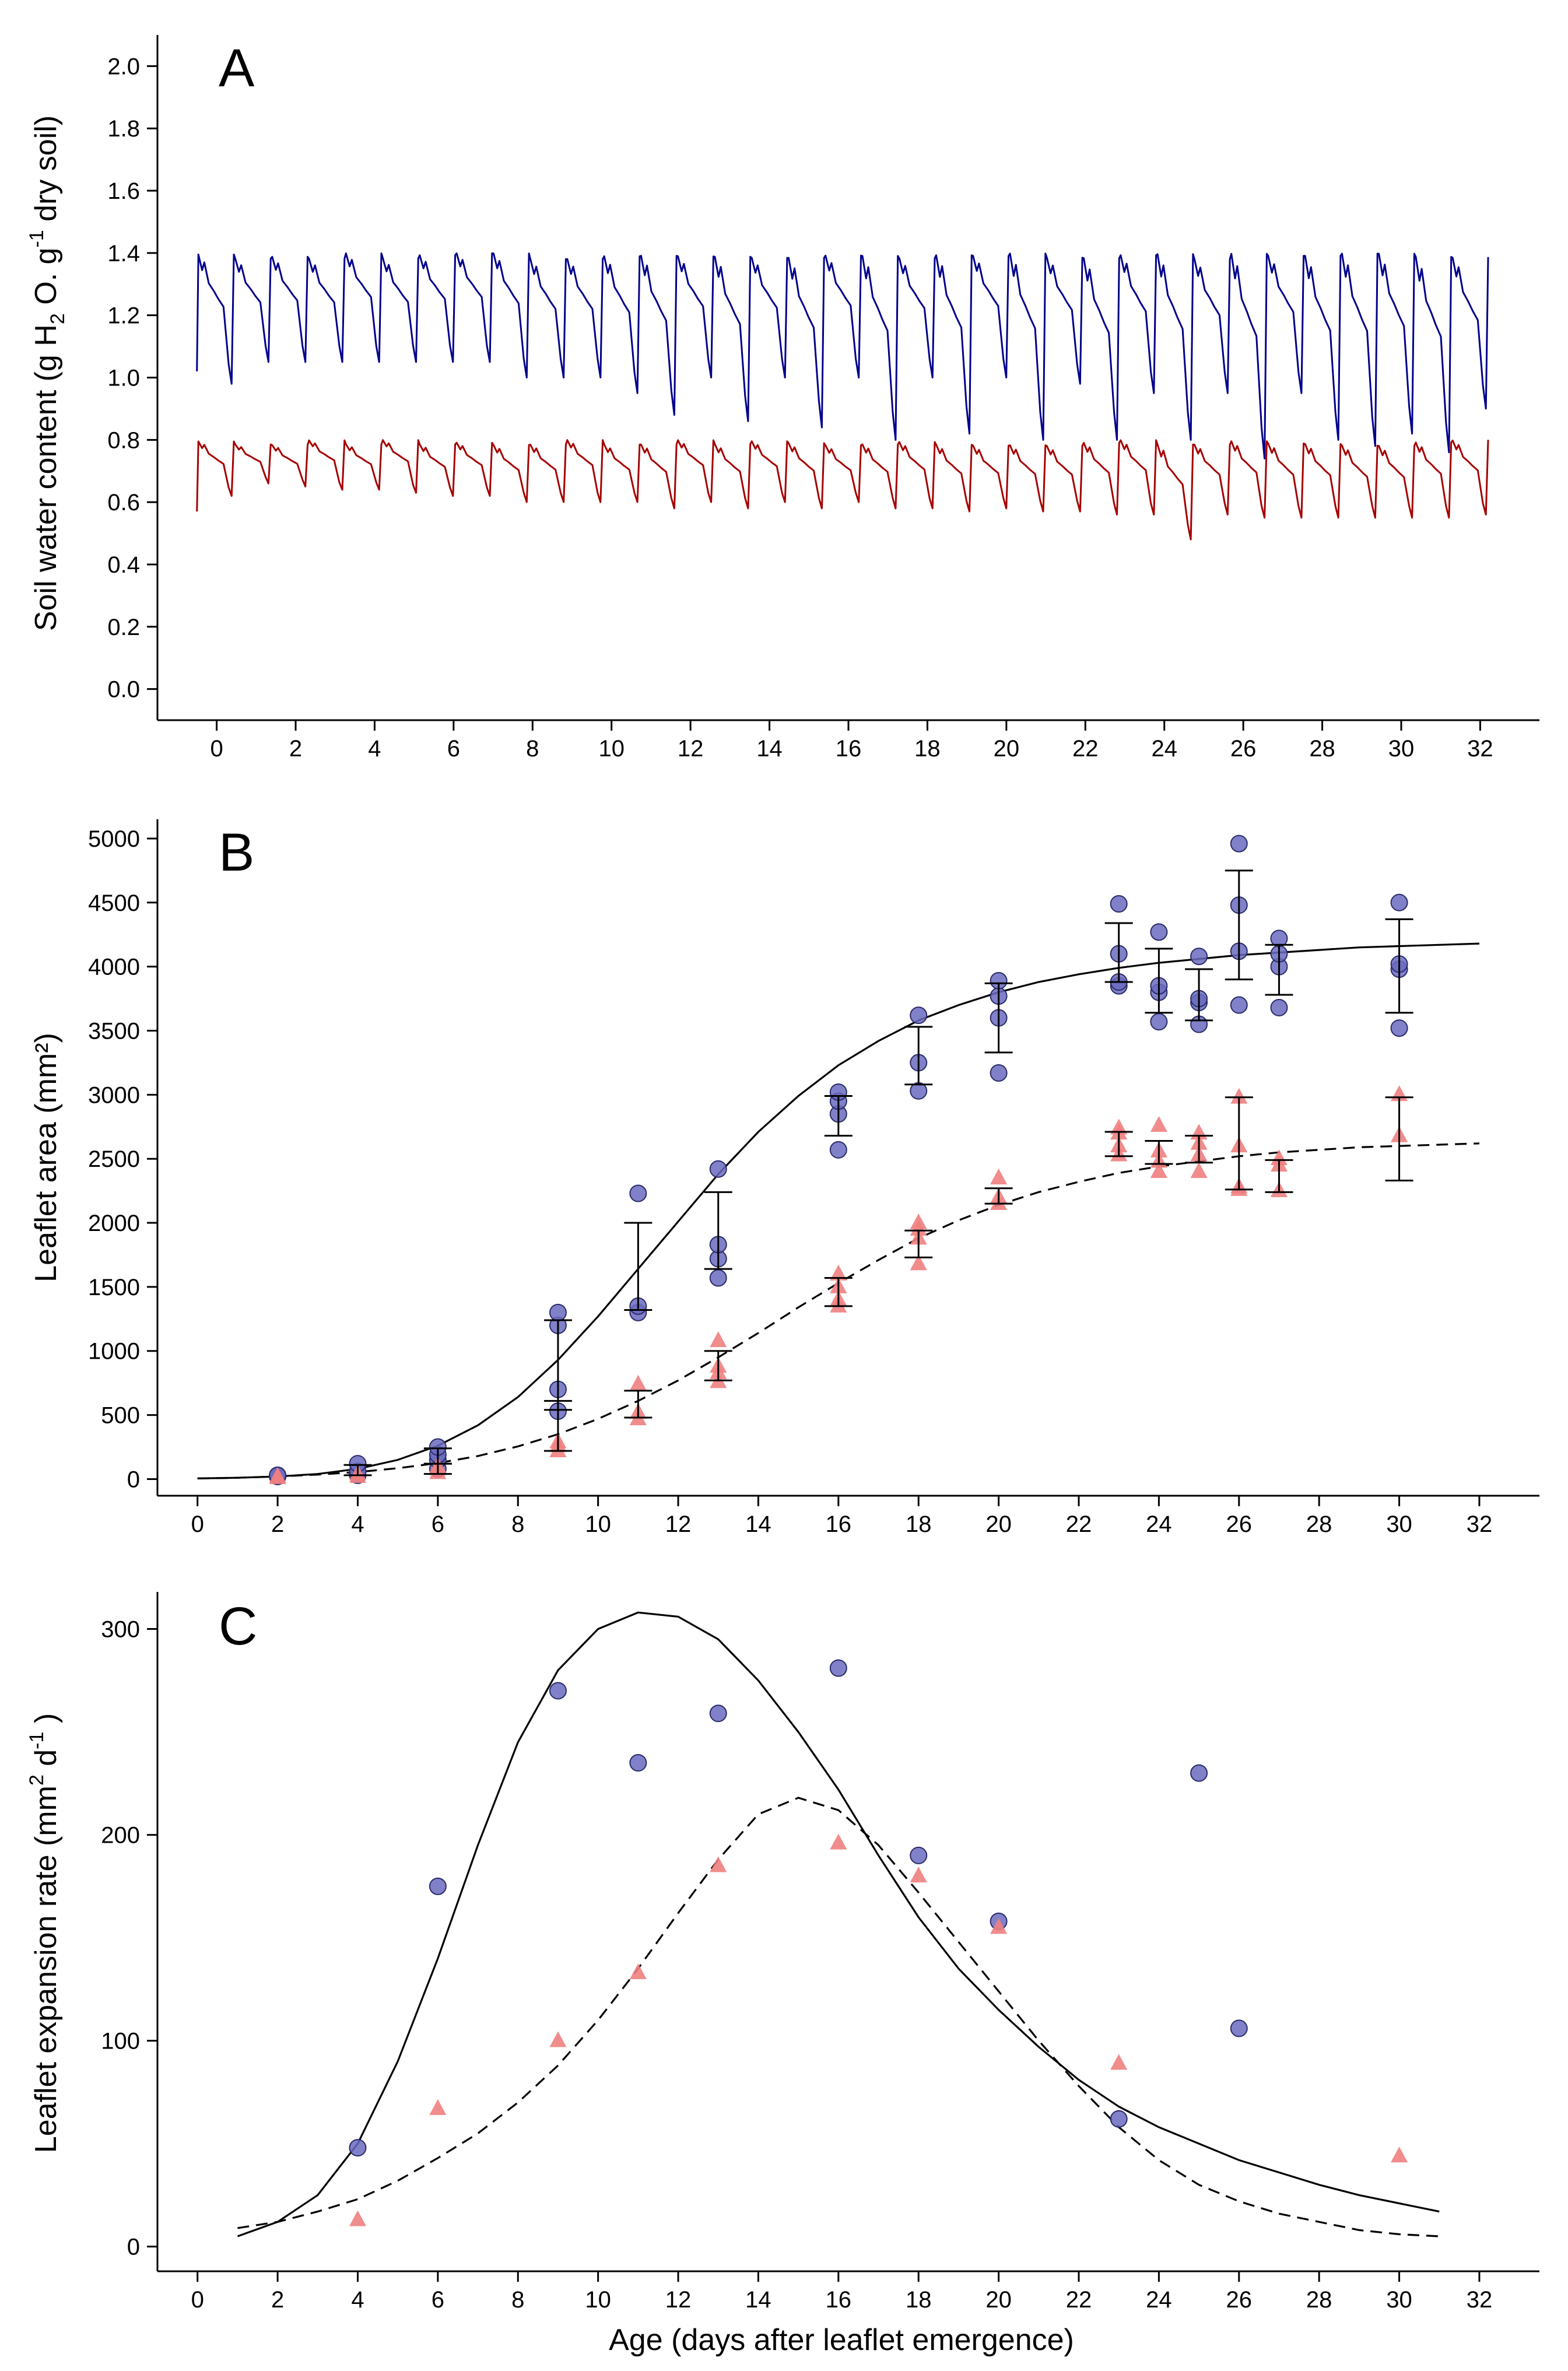  What do you see at coordinates (598, 2300) in the screenshot?
I see `panel-c-x-tick-label: 10` at bounding box center [598, 2300].